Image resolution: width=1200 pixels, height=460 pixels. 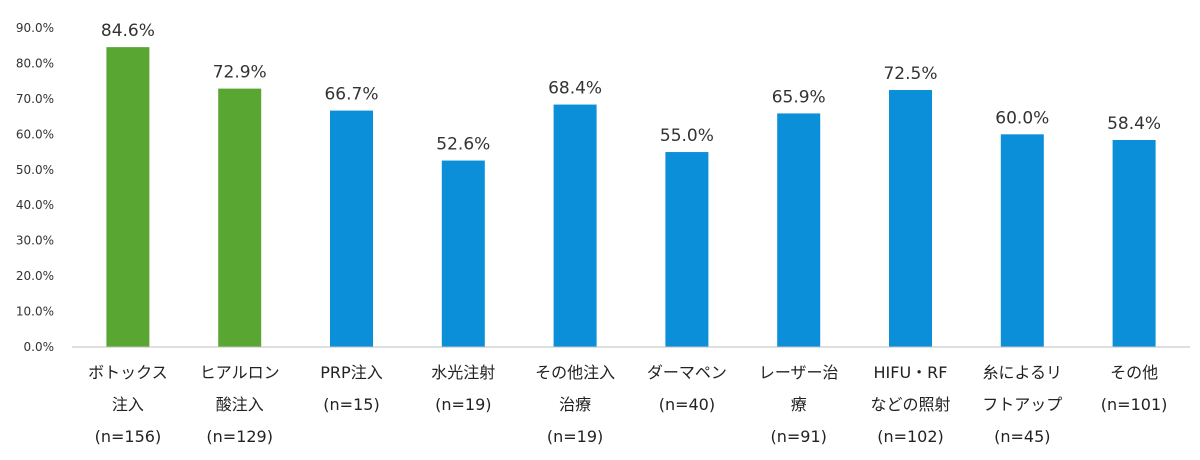 I want to click on y-tick-label: 20.0%, so click(x=35, y=276).